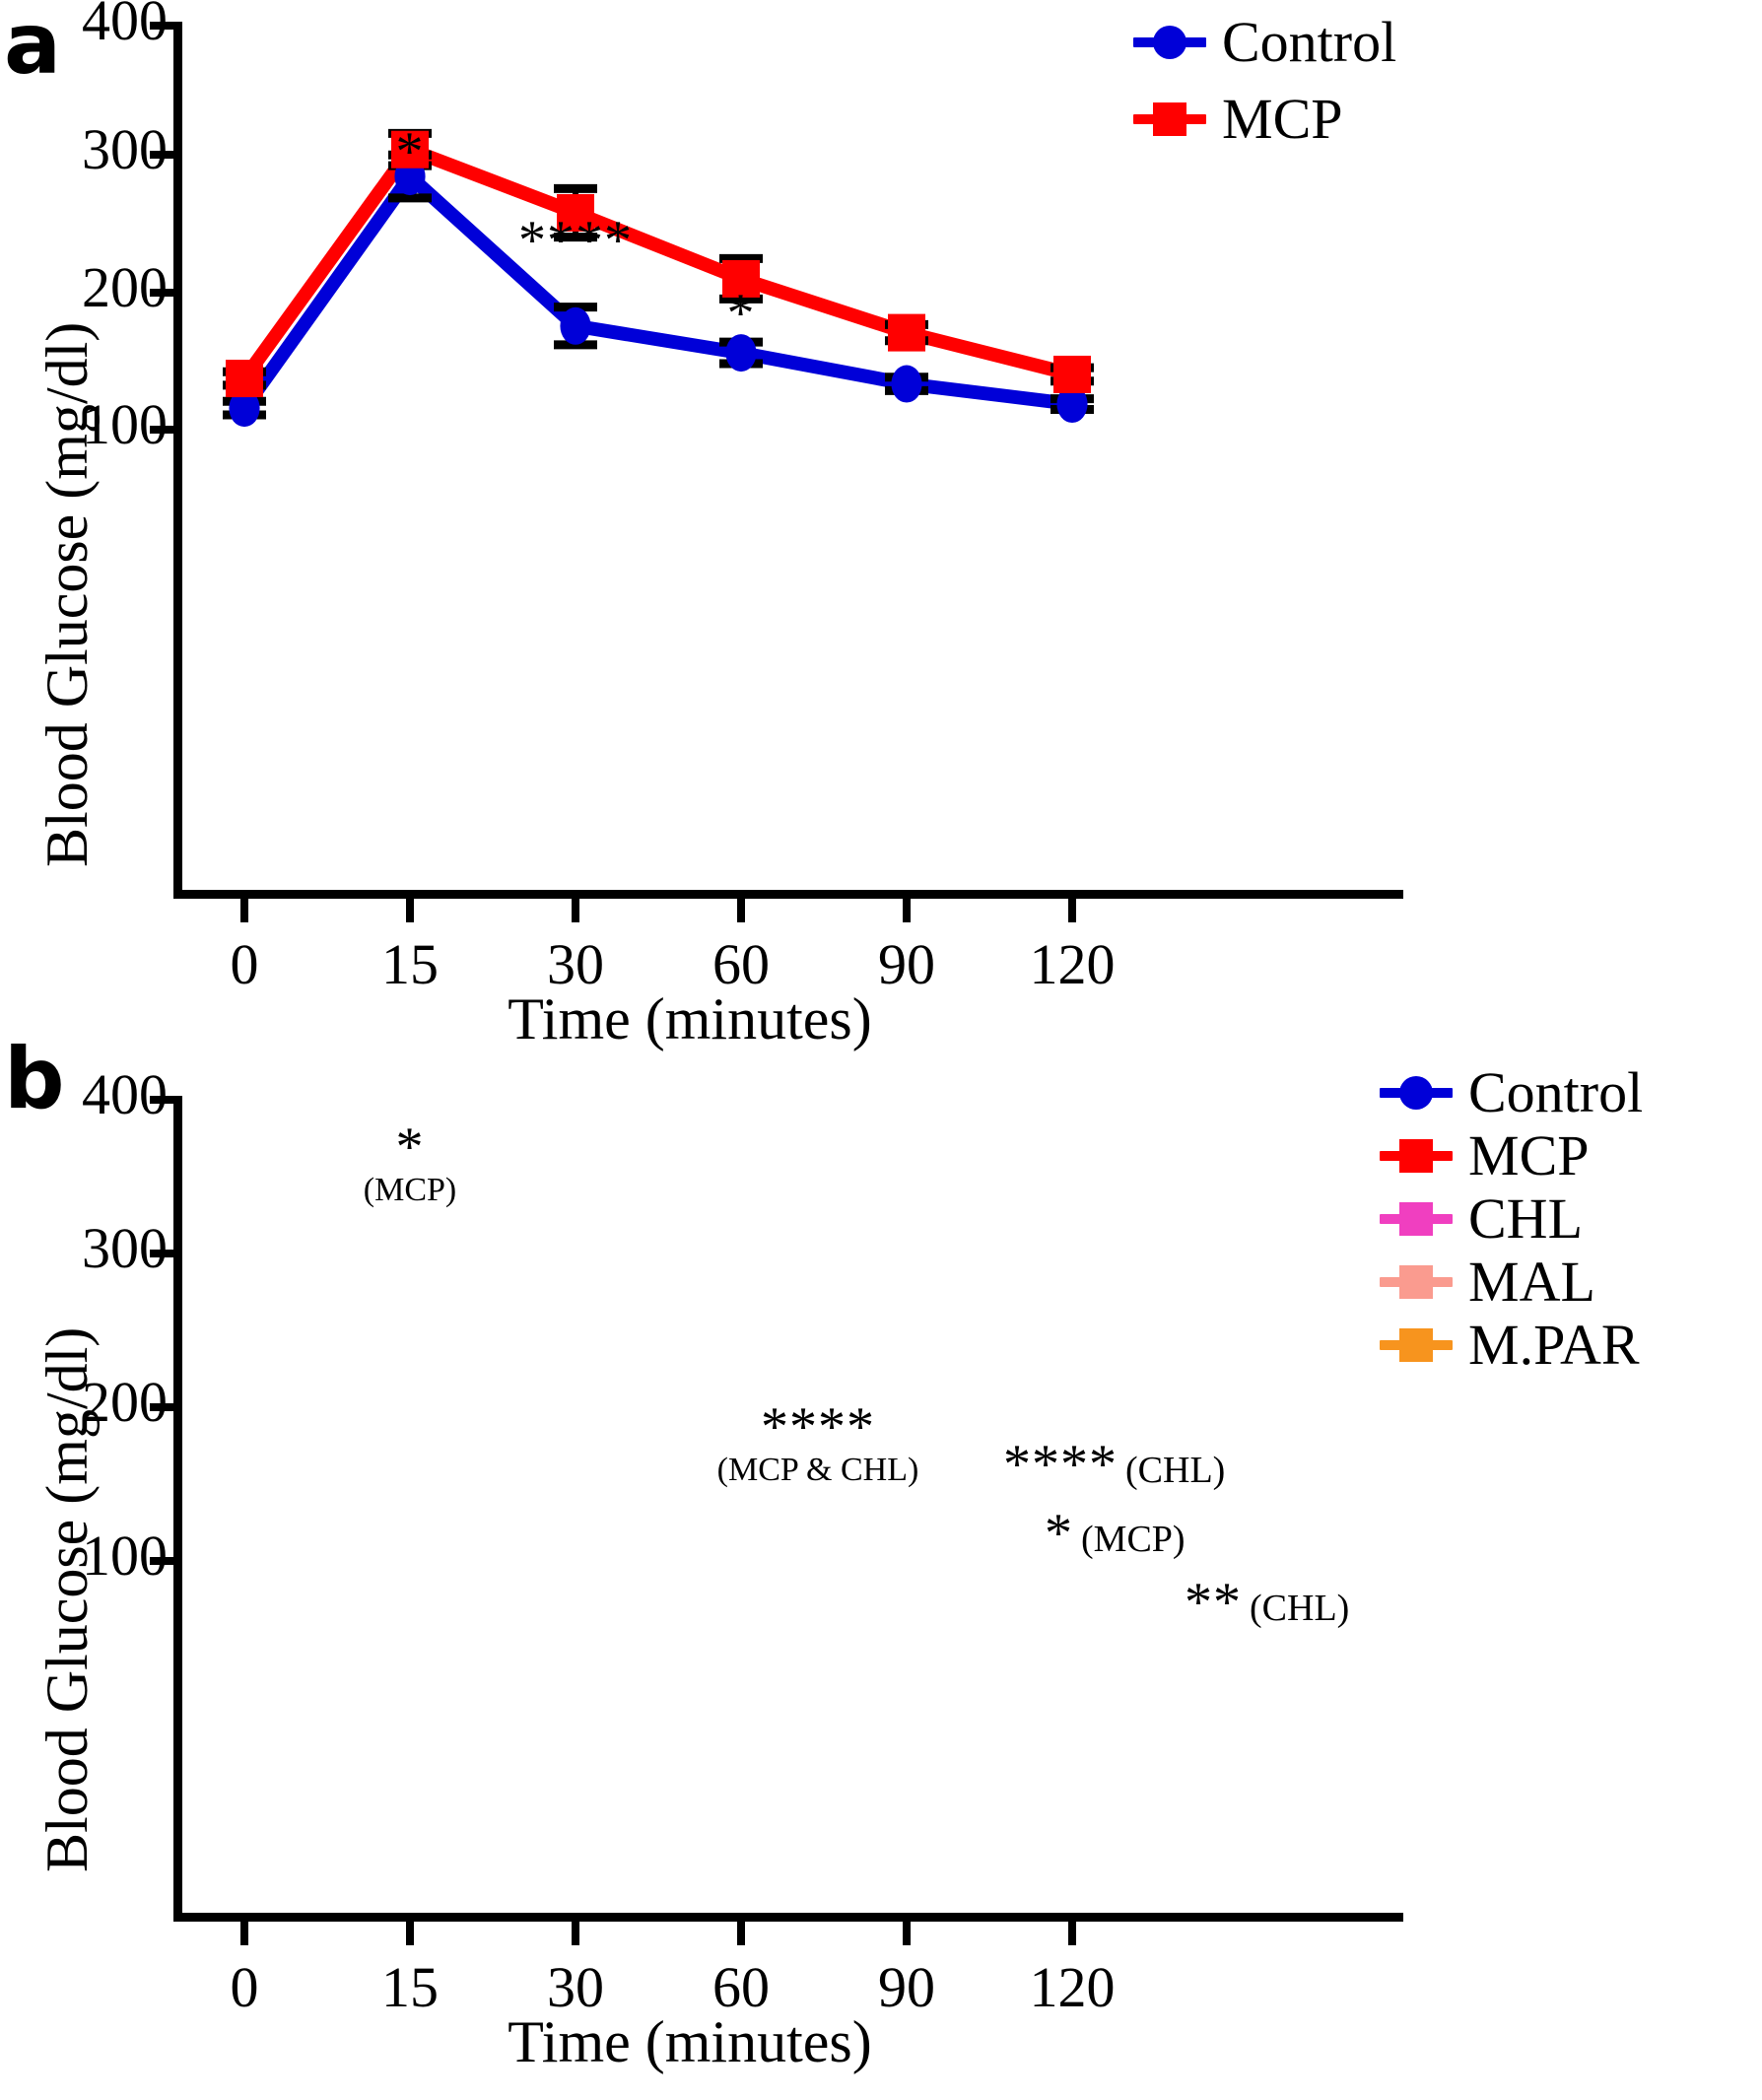 This screenshot has height=2100, width=1762. I want to click on panel-a-xtick-30: 30, so click(575, 964).